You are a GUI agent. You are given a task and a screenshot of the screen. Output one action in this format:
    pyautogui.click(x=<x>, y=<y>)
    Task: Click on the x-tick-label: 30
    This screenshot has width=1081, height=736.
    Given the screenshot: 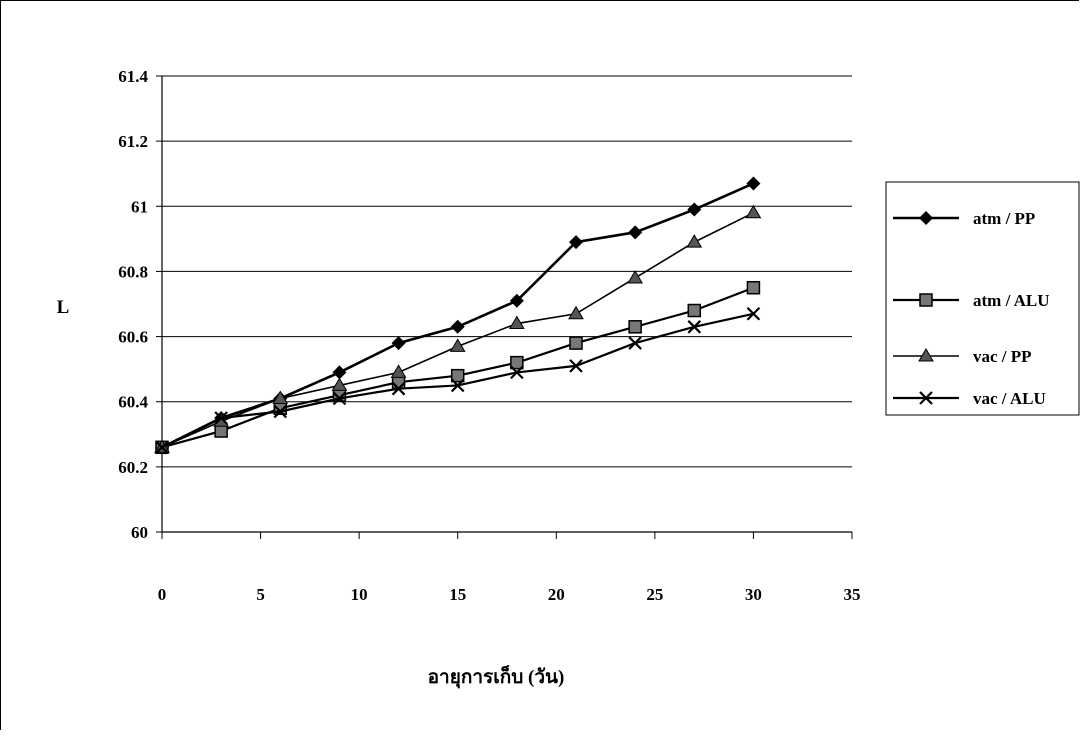 What is the action you would take?
    pyautogui.click(x=753, y=594)
    